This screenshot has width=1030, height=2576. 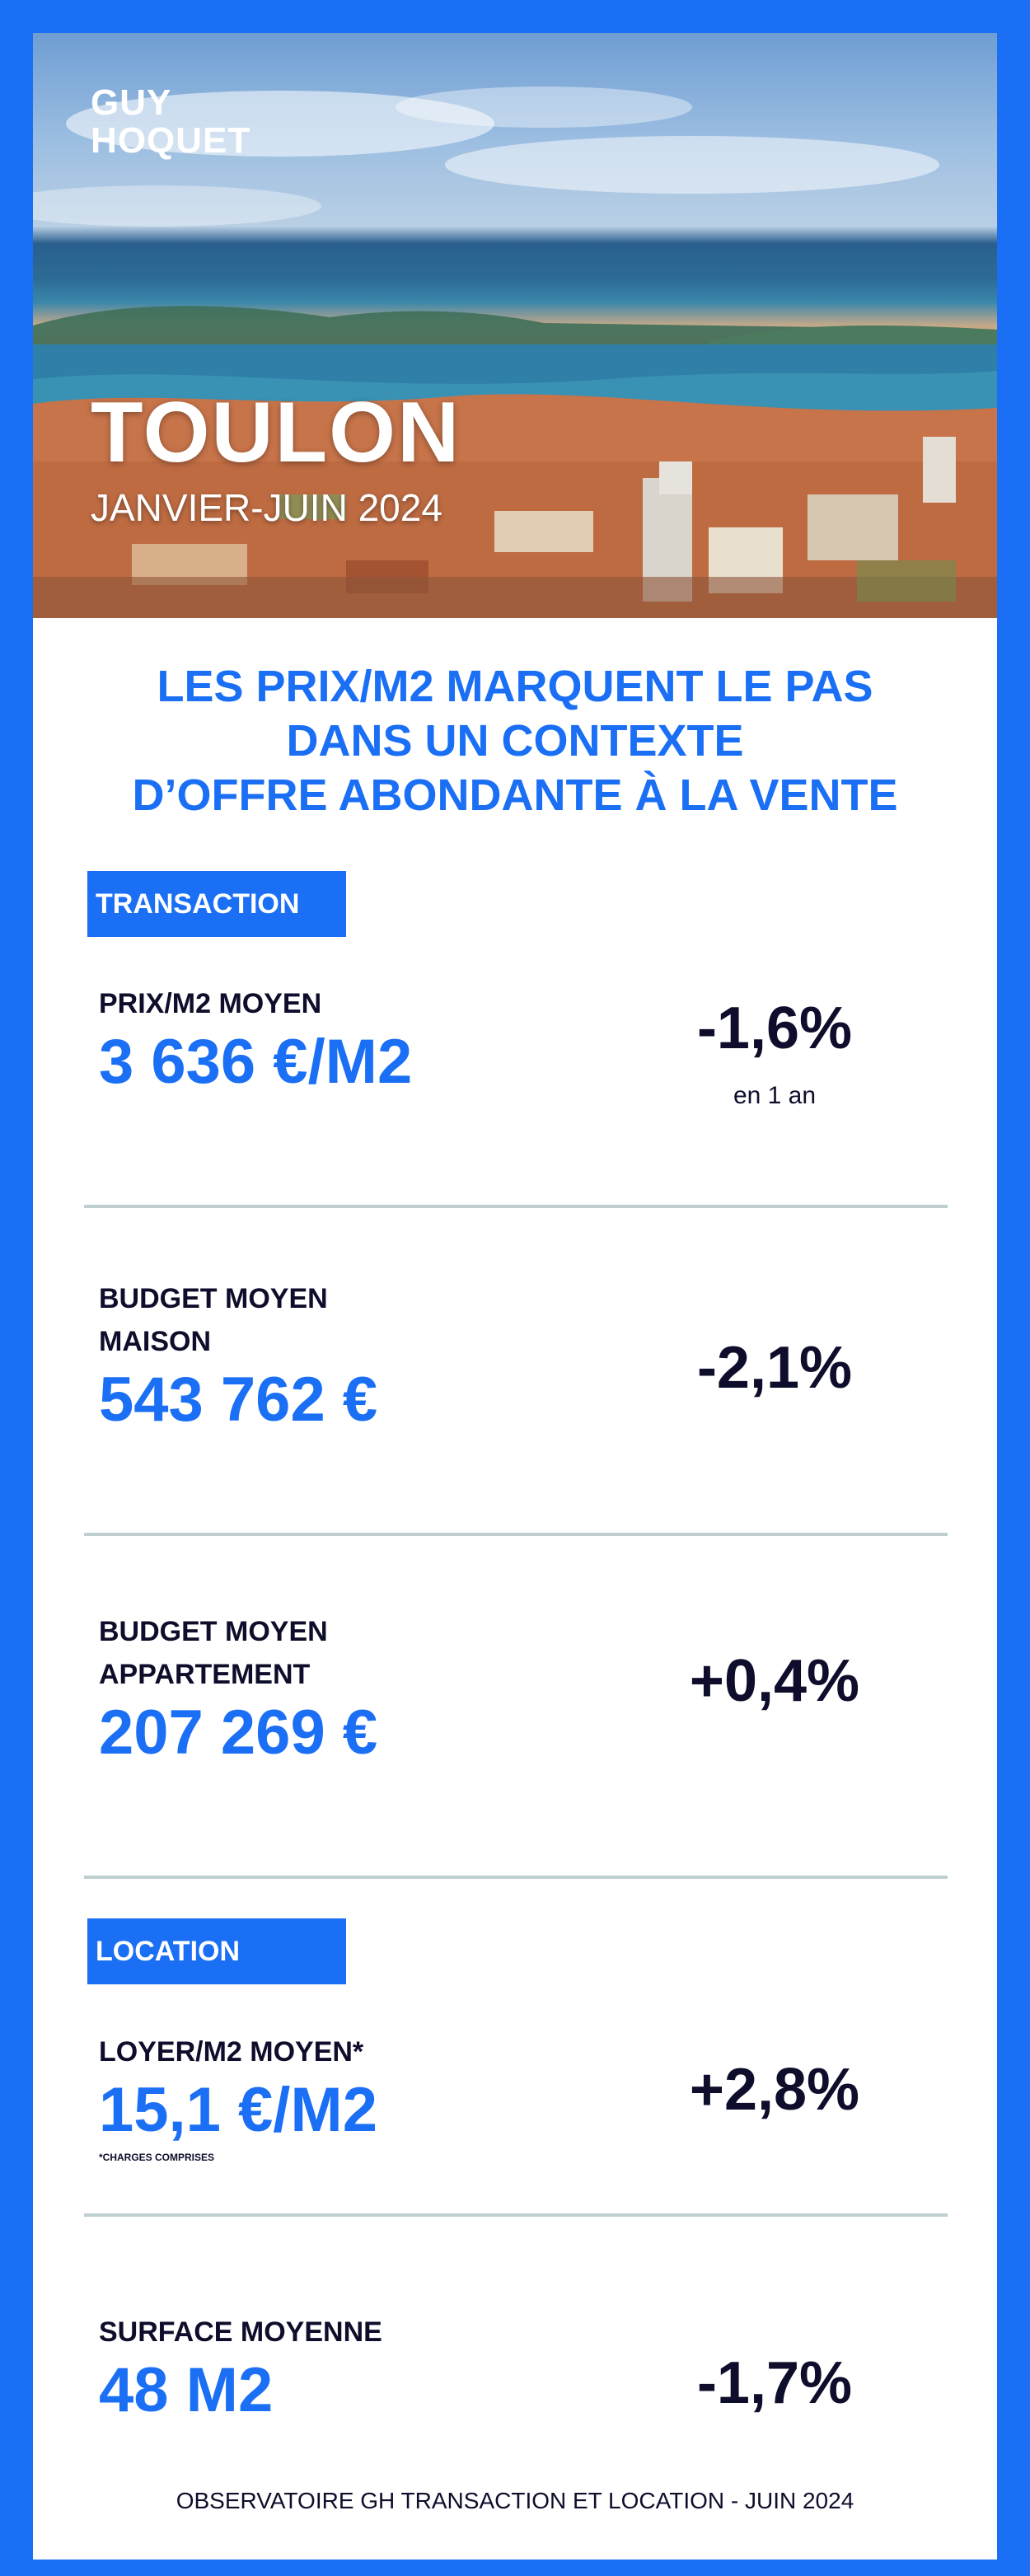 What do you see at coordinates (238, 2110) in the screenshot?
I see `metric-value: 15,1 €/M2` at bounding box center [238, 2110].